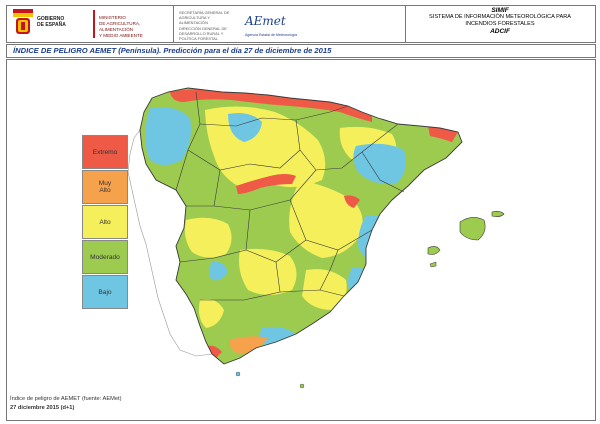 The width and height of the screenshot is (600, 424). I want to click on muy-alto-zone, so click(248, 345).